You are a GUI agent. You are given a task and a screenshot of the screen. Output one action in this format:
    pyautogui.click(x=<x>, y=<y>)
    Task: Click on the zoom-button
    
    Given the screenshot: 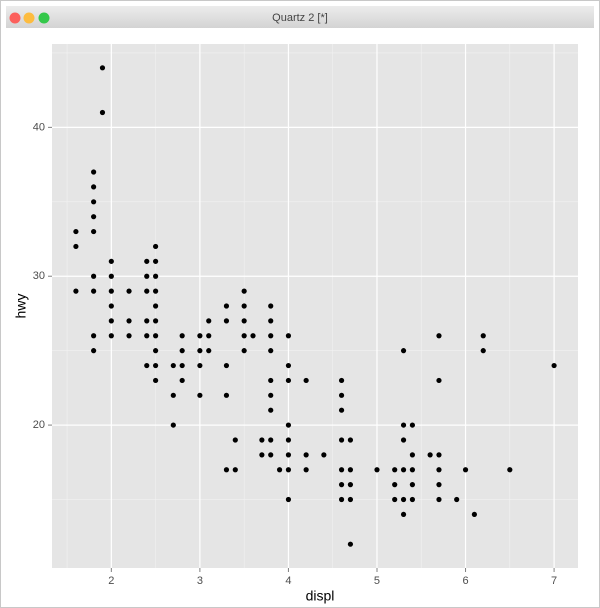 What is the action you would take?
    pyautogui.click(x=44, y=18)
    